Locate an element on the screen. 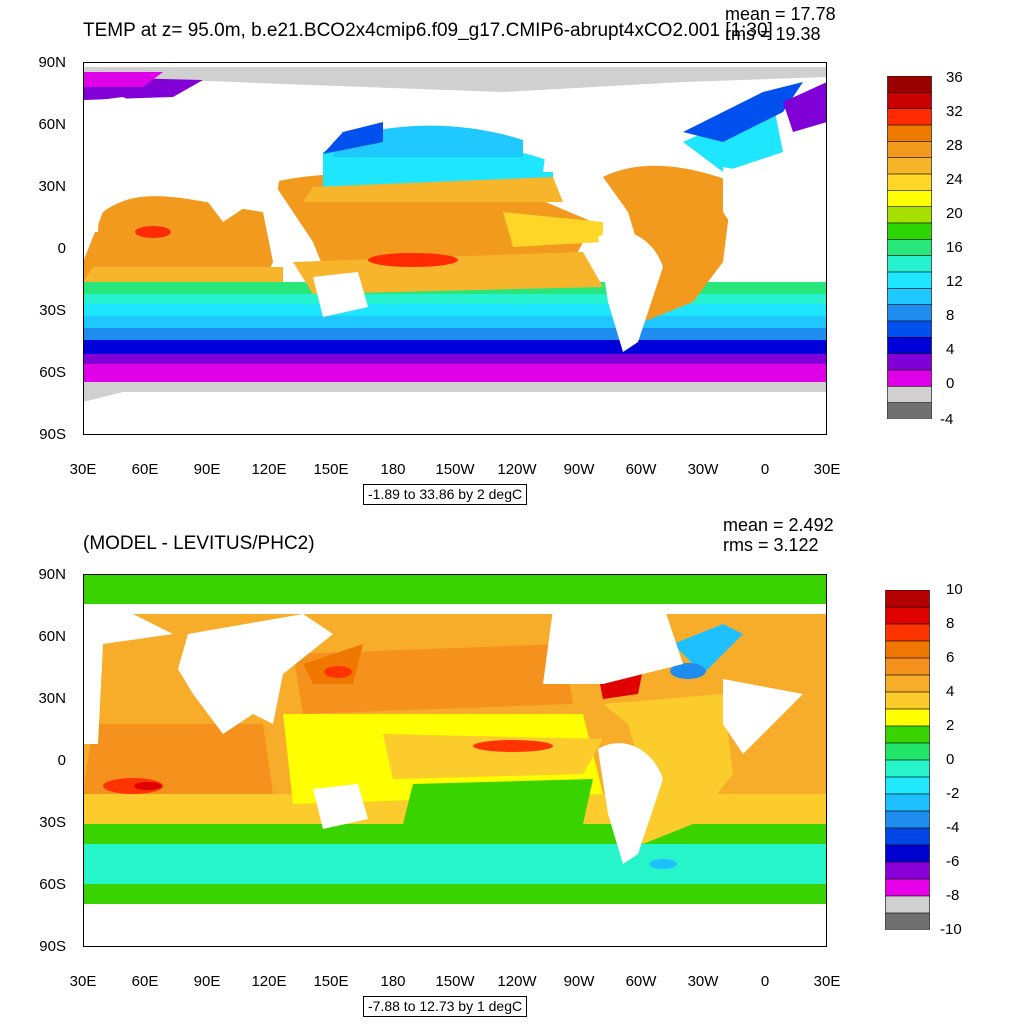  colorbar-label: 8 is located at coordinates (950, 315).